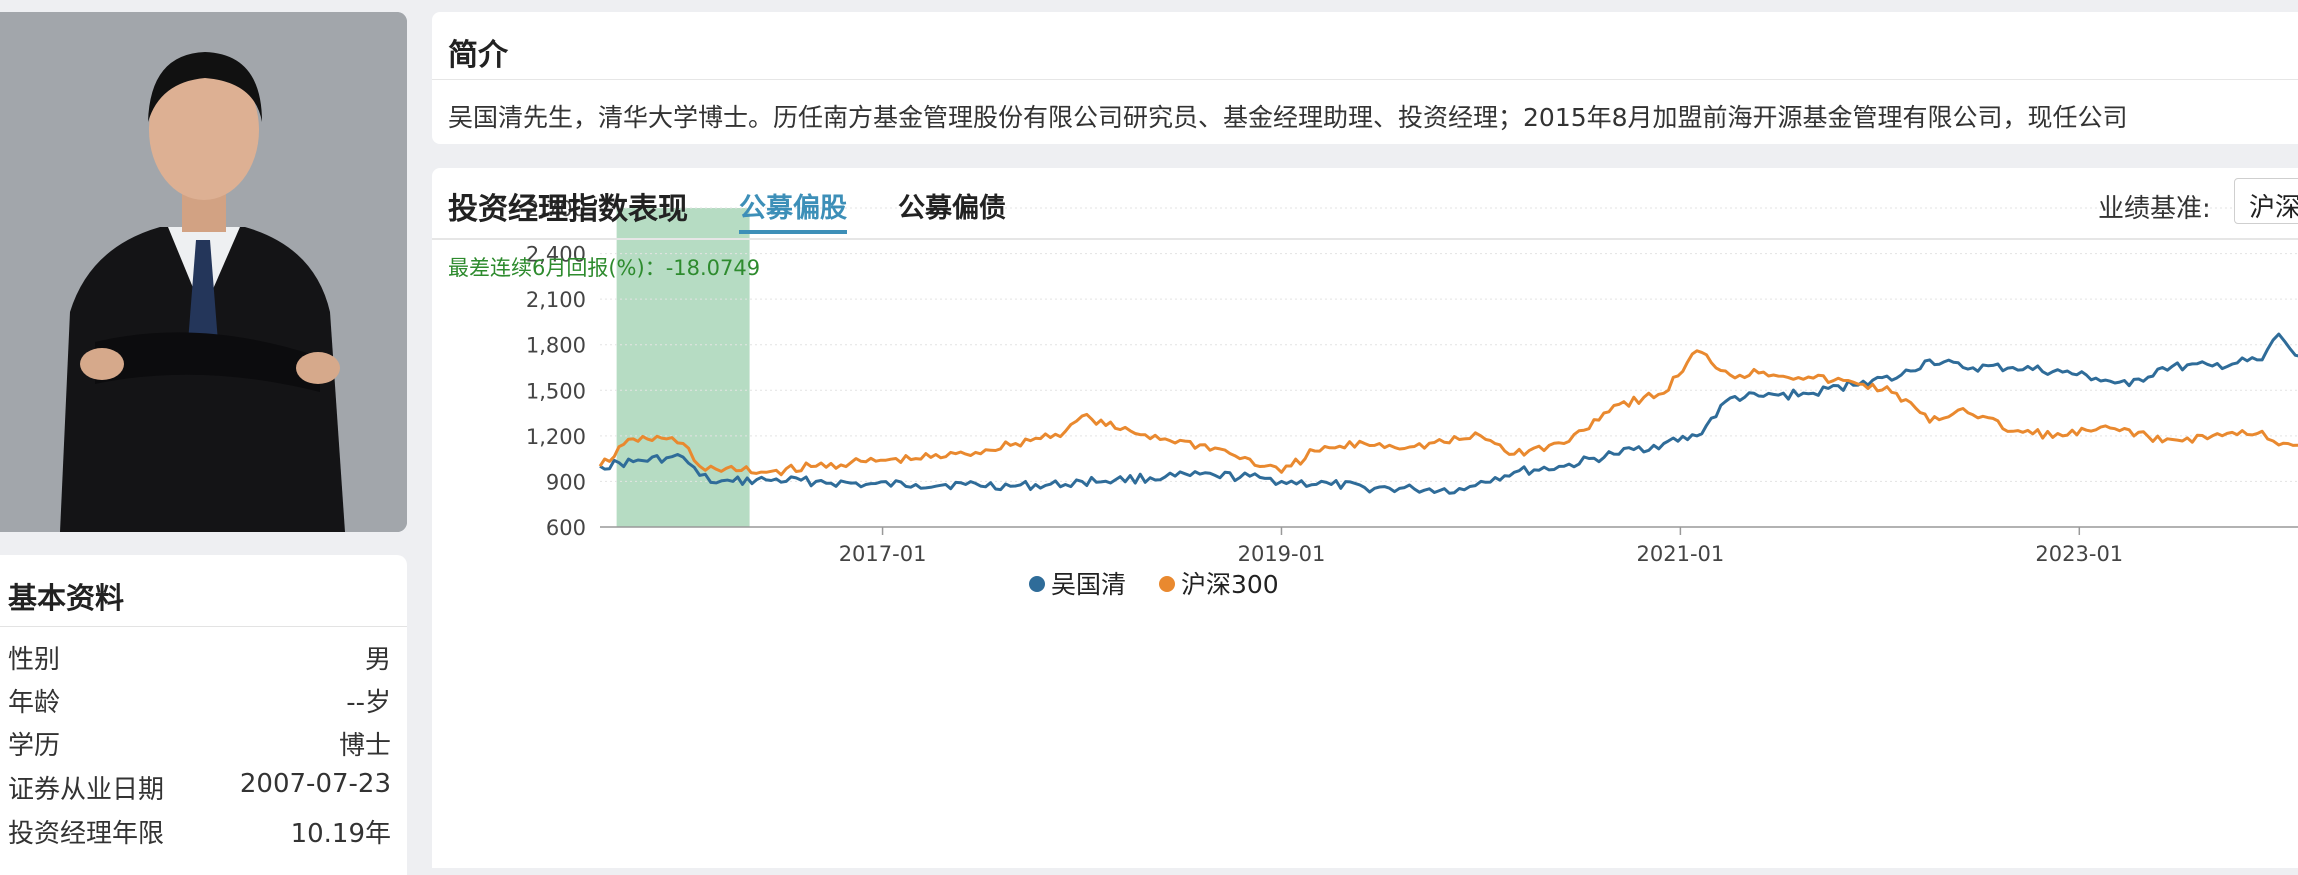 Image resolution: width=2298 pixels, height=875 pixels. Describe the element at coordinates (556, 209) in the screenshot. I see `y-tick-label: 2,700` at that location.